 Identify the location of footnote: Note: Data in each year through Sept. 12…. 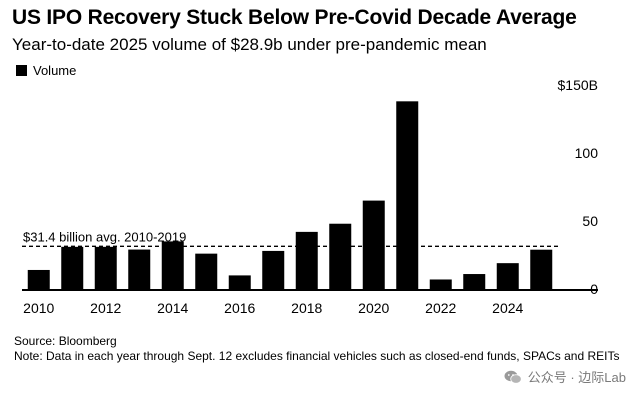
(317, 356).